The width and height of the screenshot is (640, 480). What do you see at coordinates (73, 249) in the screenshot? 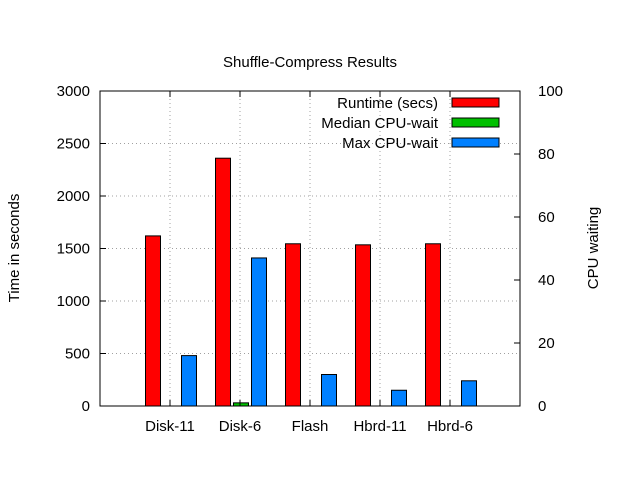
I see `y-tick-label: 1500` at bounding box center [73, 249].